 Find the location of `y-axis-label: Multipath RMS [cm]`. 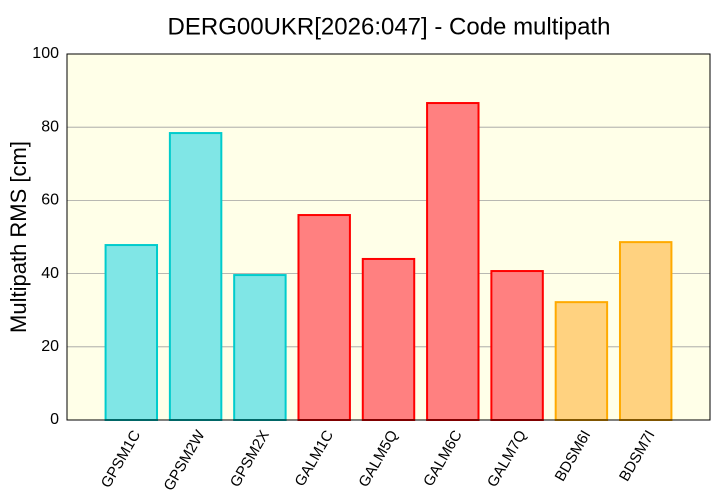

y-axis-label: Multipath RMS [cm] is located at coordinates (18, 237).